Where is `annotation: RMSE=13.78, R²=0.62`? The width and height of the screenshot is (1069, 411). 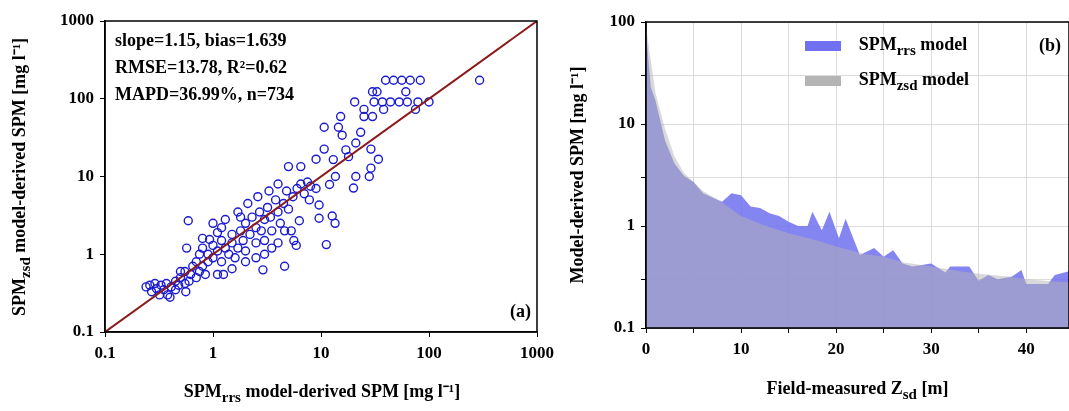
annotation: RMSE=13.78, R²=0.62 is located at coordinates (201, 67).